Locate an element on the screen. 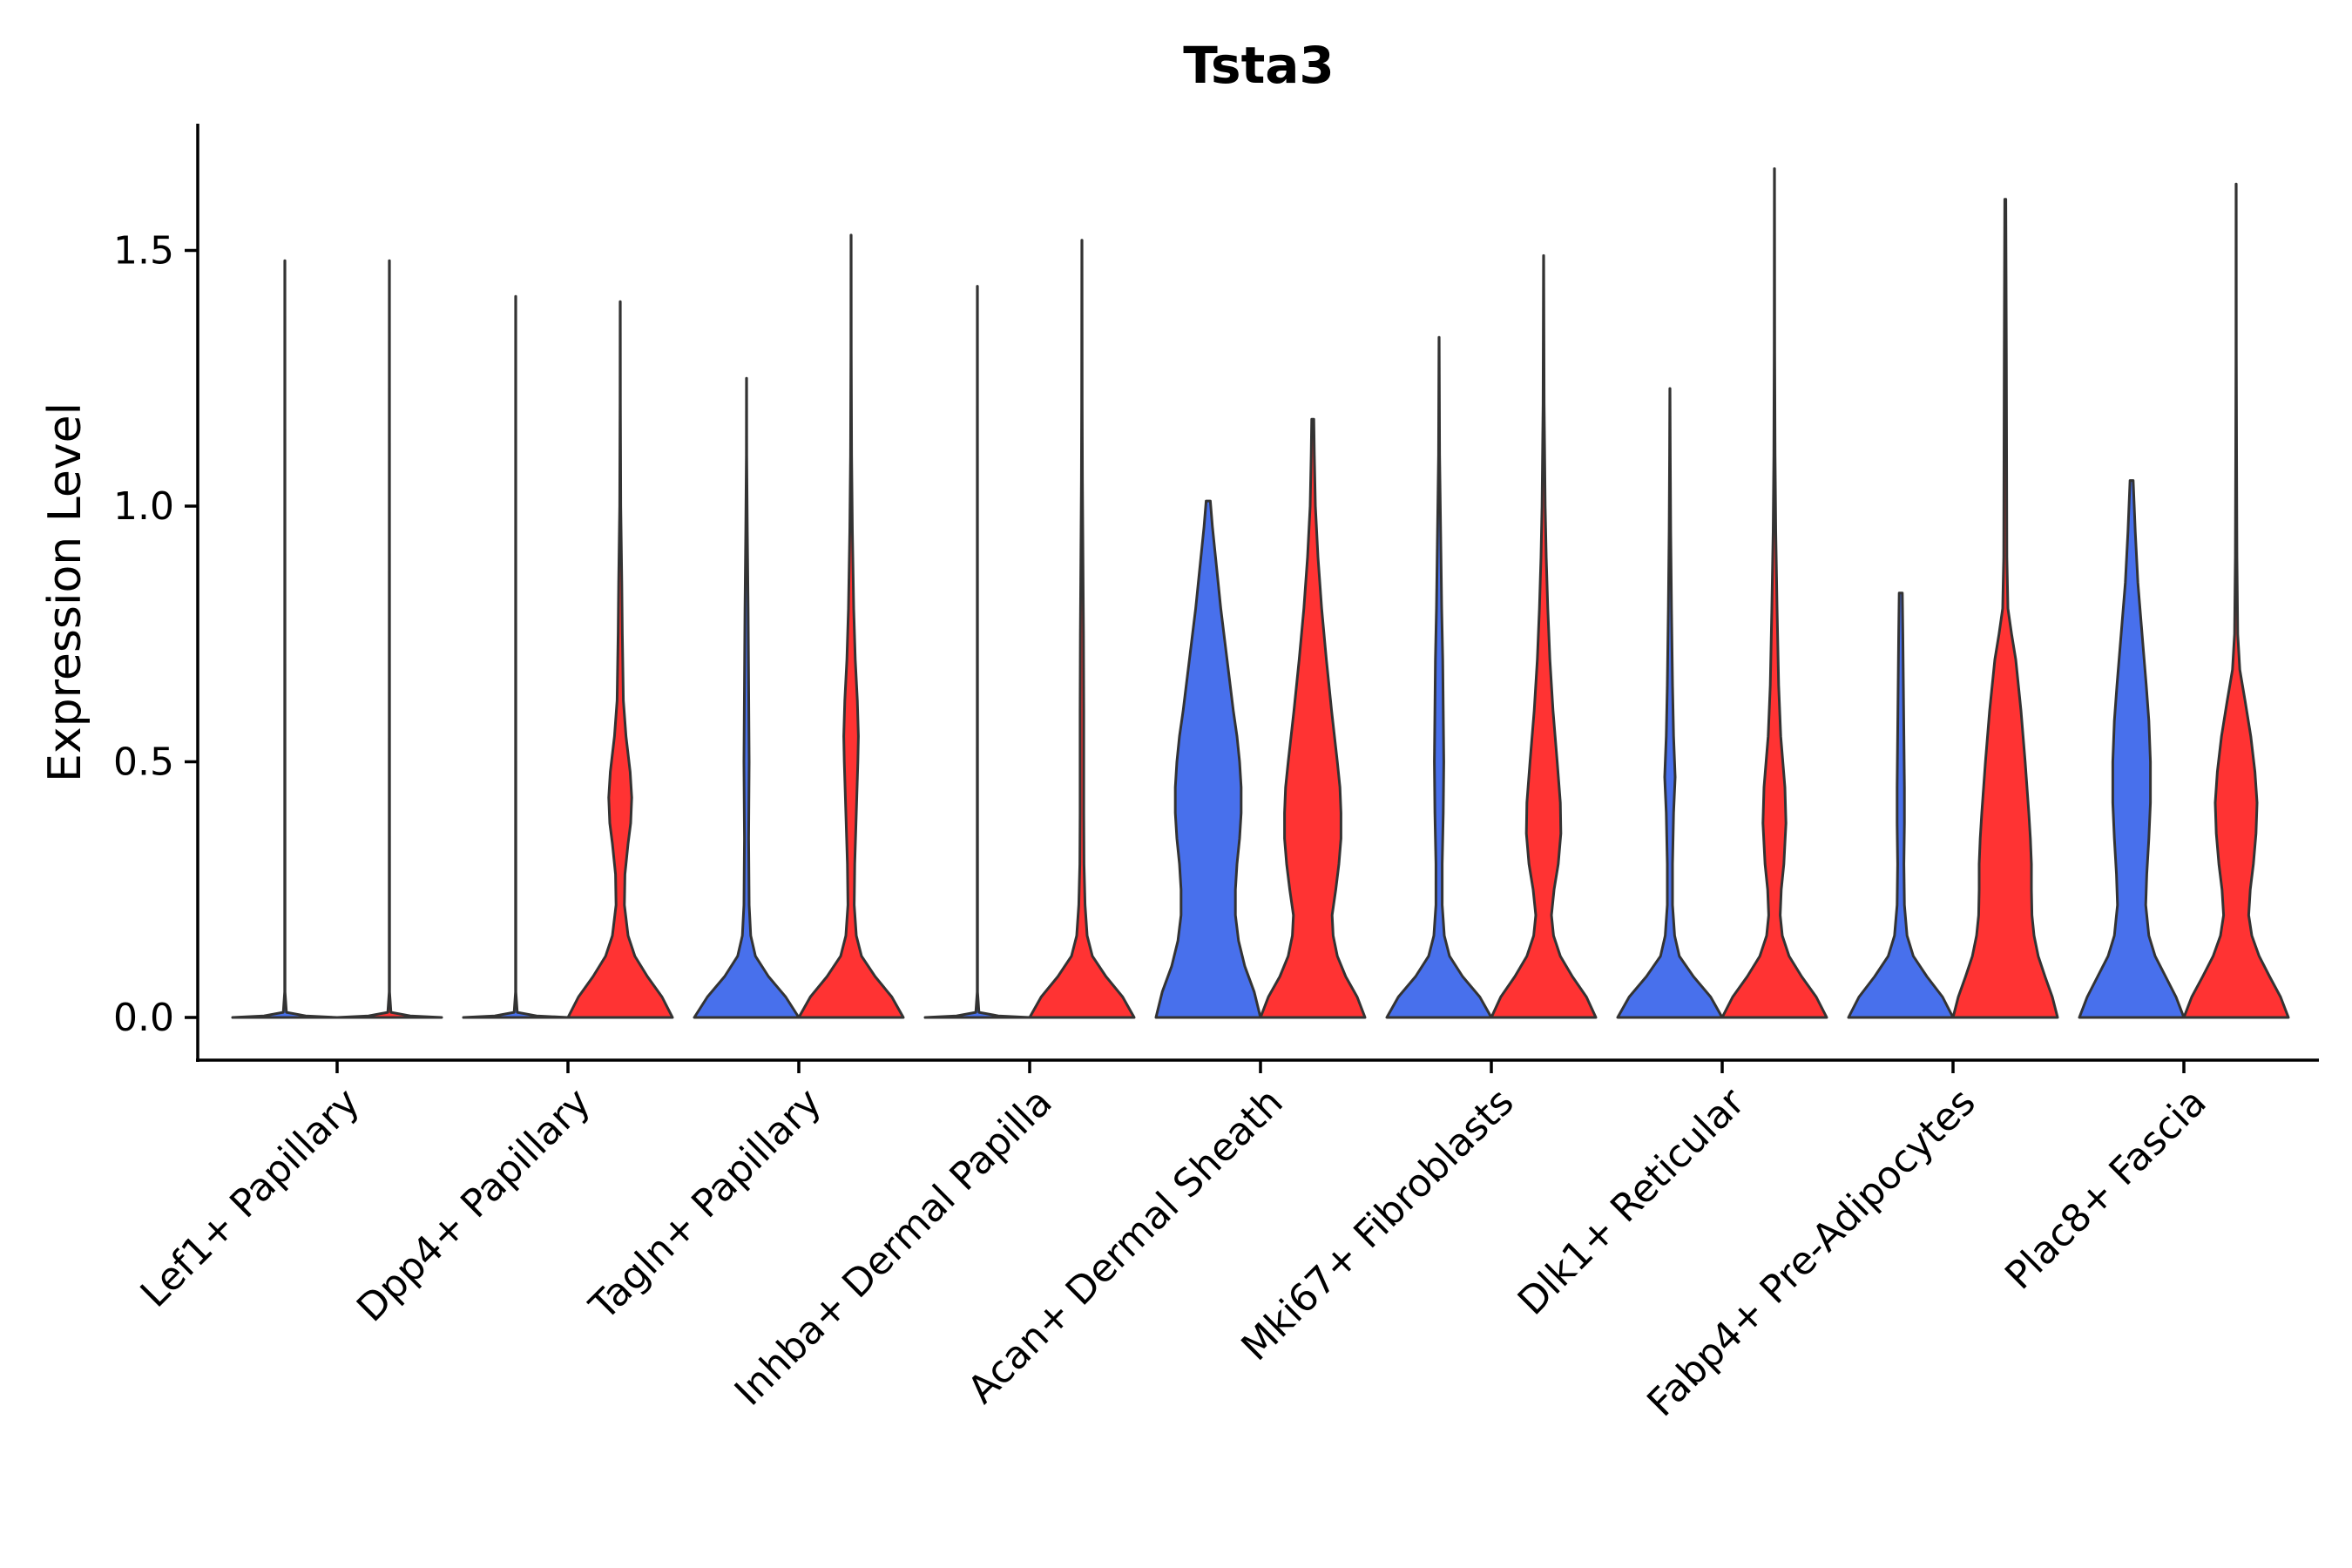 The image size is (2352, 1568). violin-right-dpp4-papillary is located at coordinates (620, 659).